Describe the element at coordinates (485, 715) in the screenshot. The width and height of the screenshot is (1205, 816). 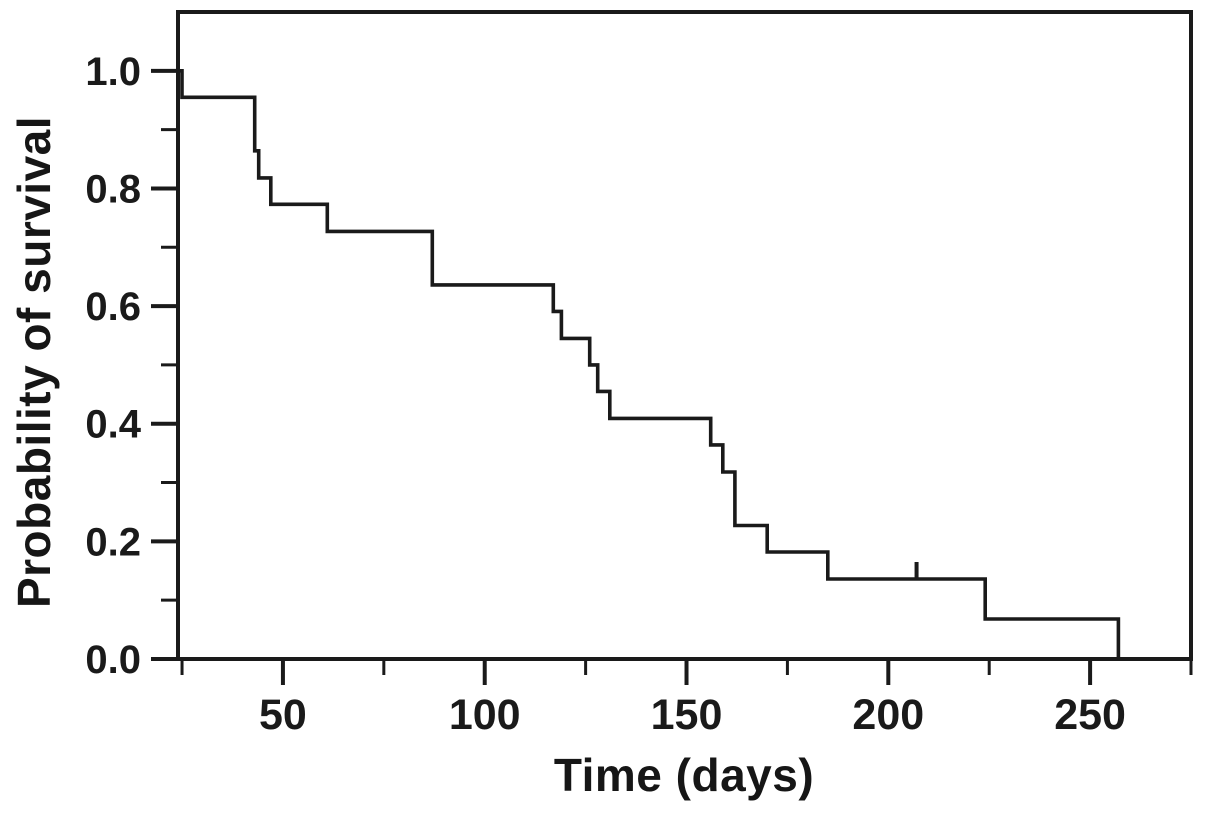
I see `x-tick-label: 100` at that location.